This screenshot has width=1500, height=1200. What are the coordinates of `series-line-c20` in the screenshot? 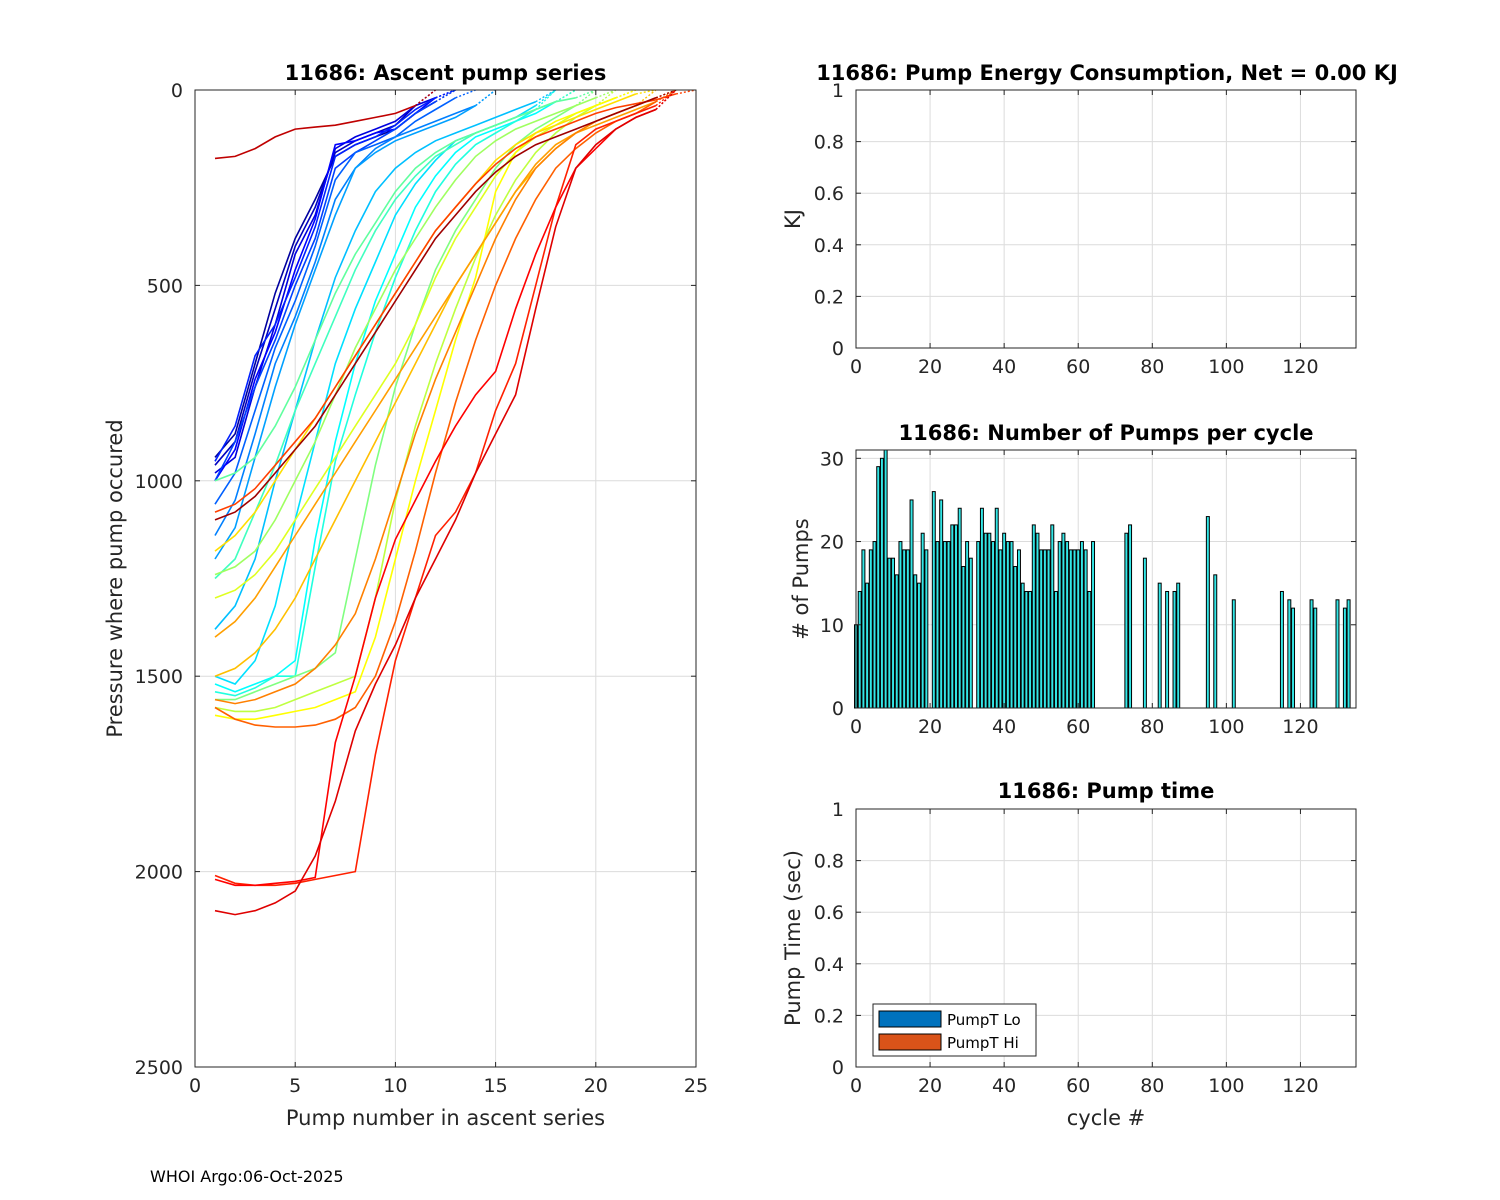 It's located at (415, 409).